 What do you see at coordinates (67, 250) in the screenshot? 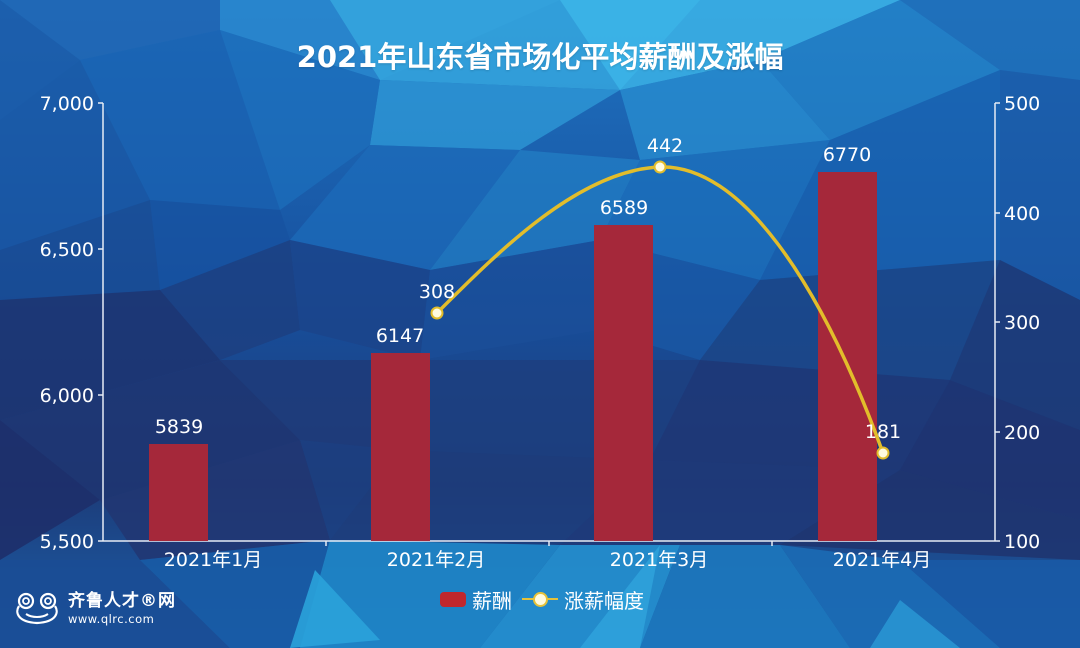
I see `left-tick-label: 6,500` at bounding box center [67, 250].